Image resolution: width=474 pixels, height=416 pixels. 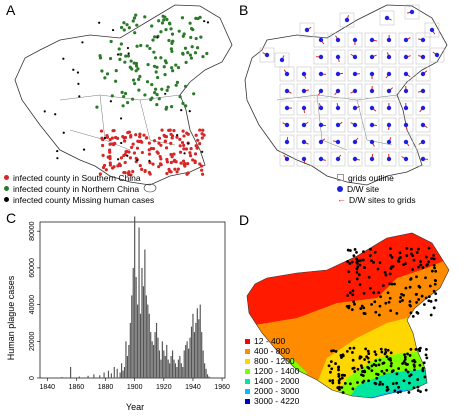 I want to click on panel-d-label: D, so click(x=244, y=220).